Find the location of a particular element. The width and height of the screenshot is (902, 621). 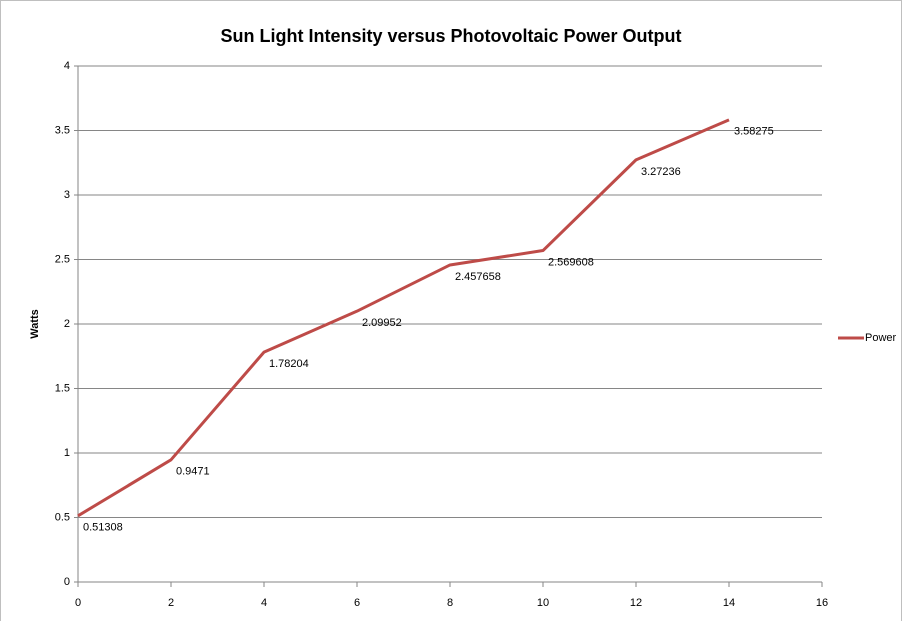

x-tick-label: 8 is located at coordinates (450, 603).